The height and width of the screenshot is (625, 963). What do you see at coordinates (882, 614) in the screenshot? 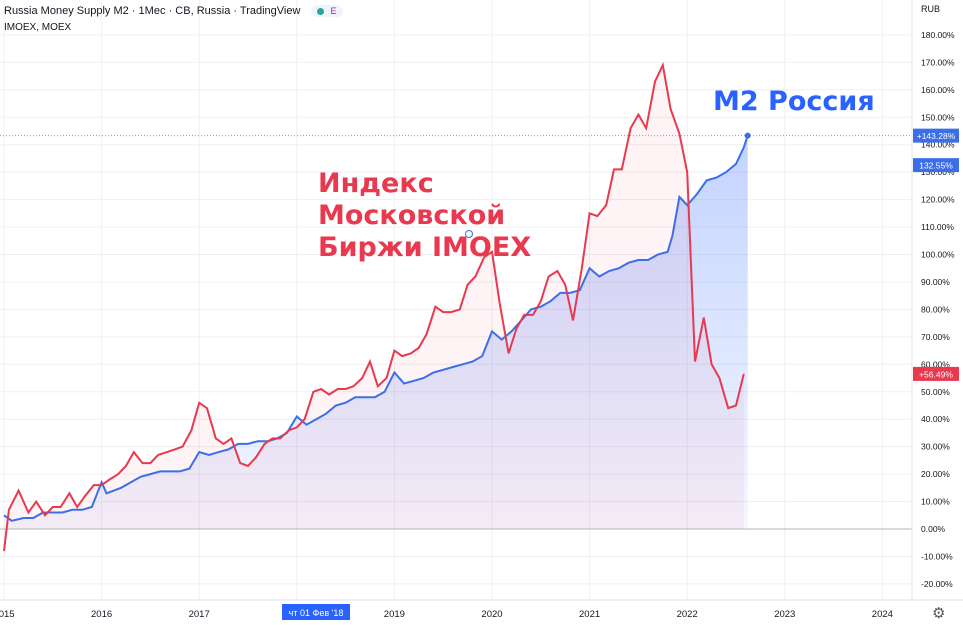
I see `x-tick-label: 2024` at bounding box center [882, 614].